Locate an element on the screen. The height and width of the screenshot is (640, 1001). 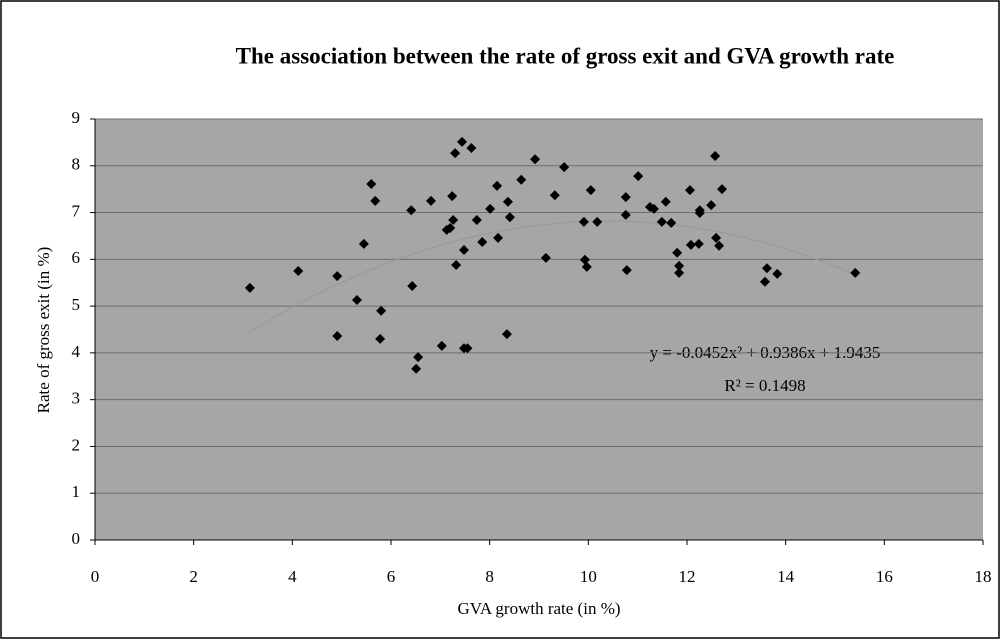
x-tick-label: 16 is located at coordinates (884, 576).